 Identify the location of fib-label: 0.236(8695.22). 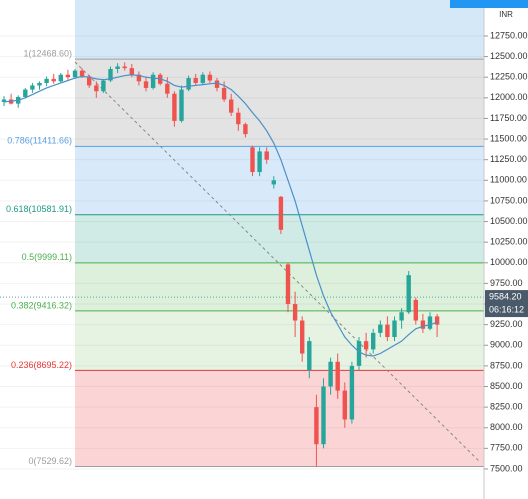
(41, 365).